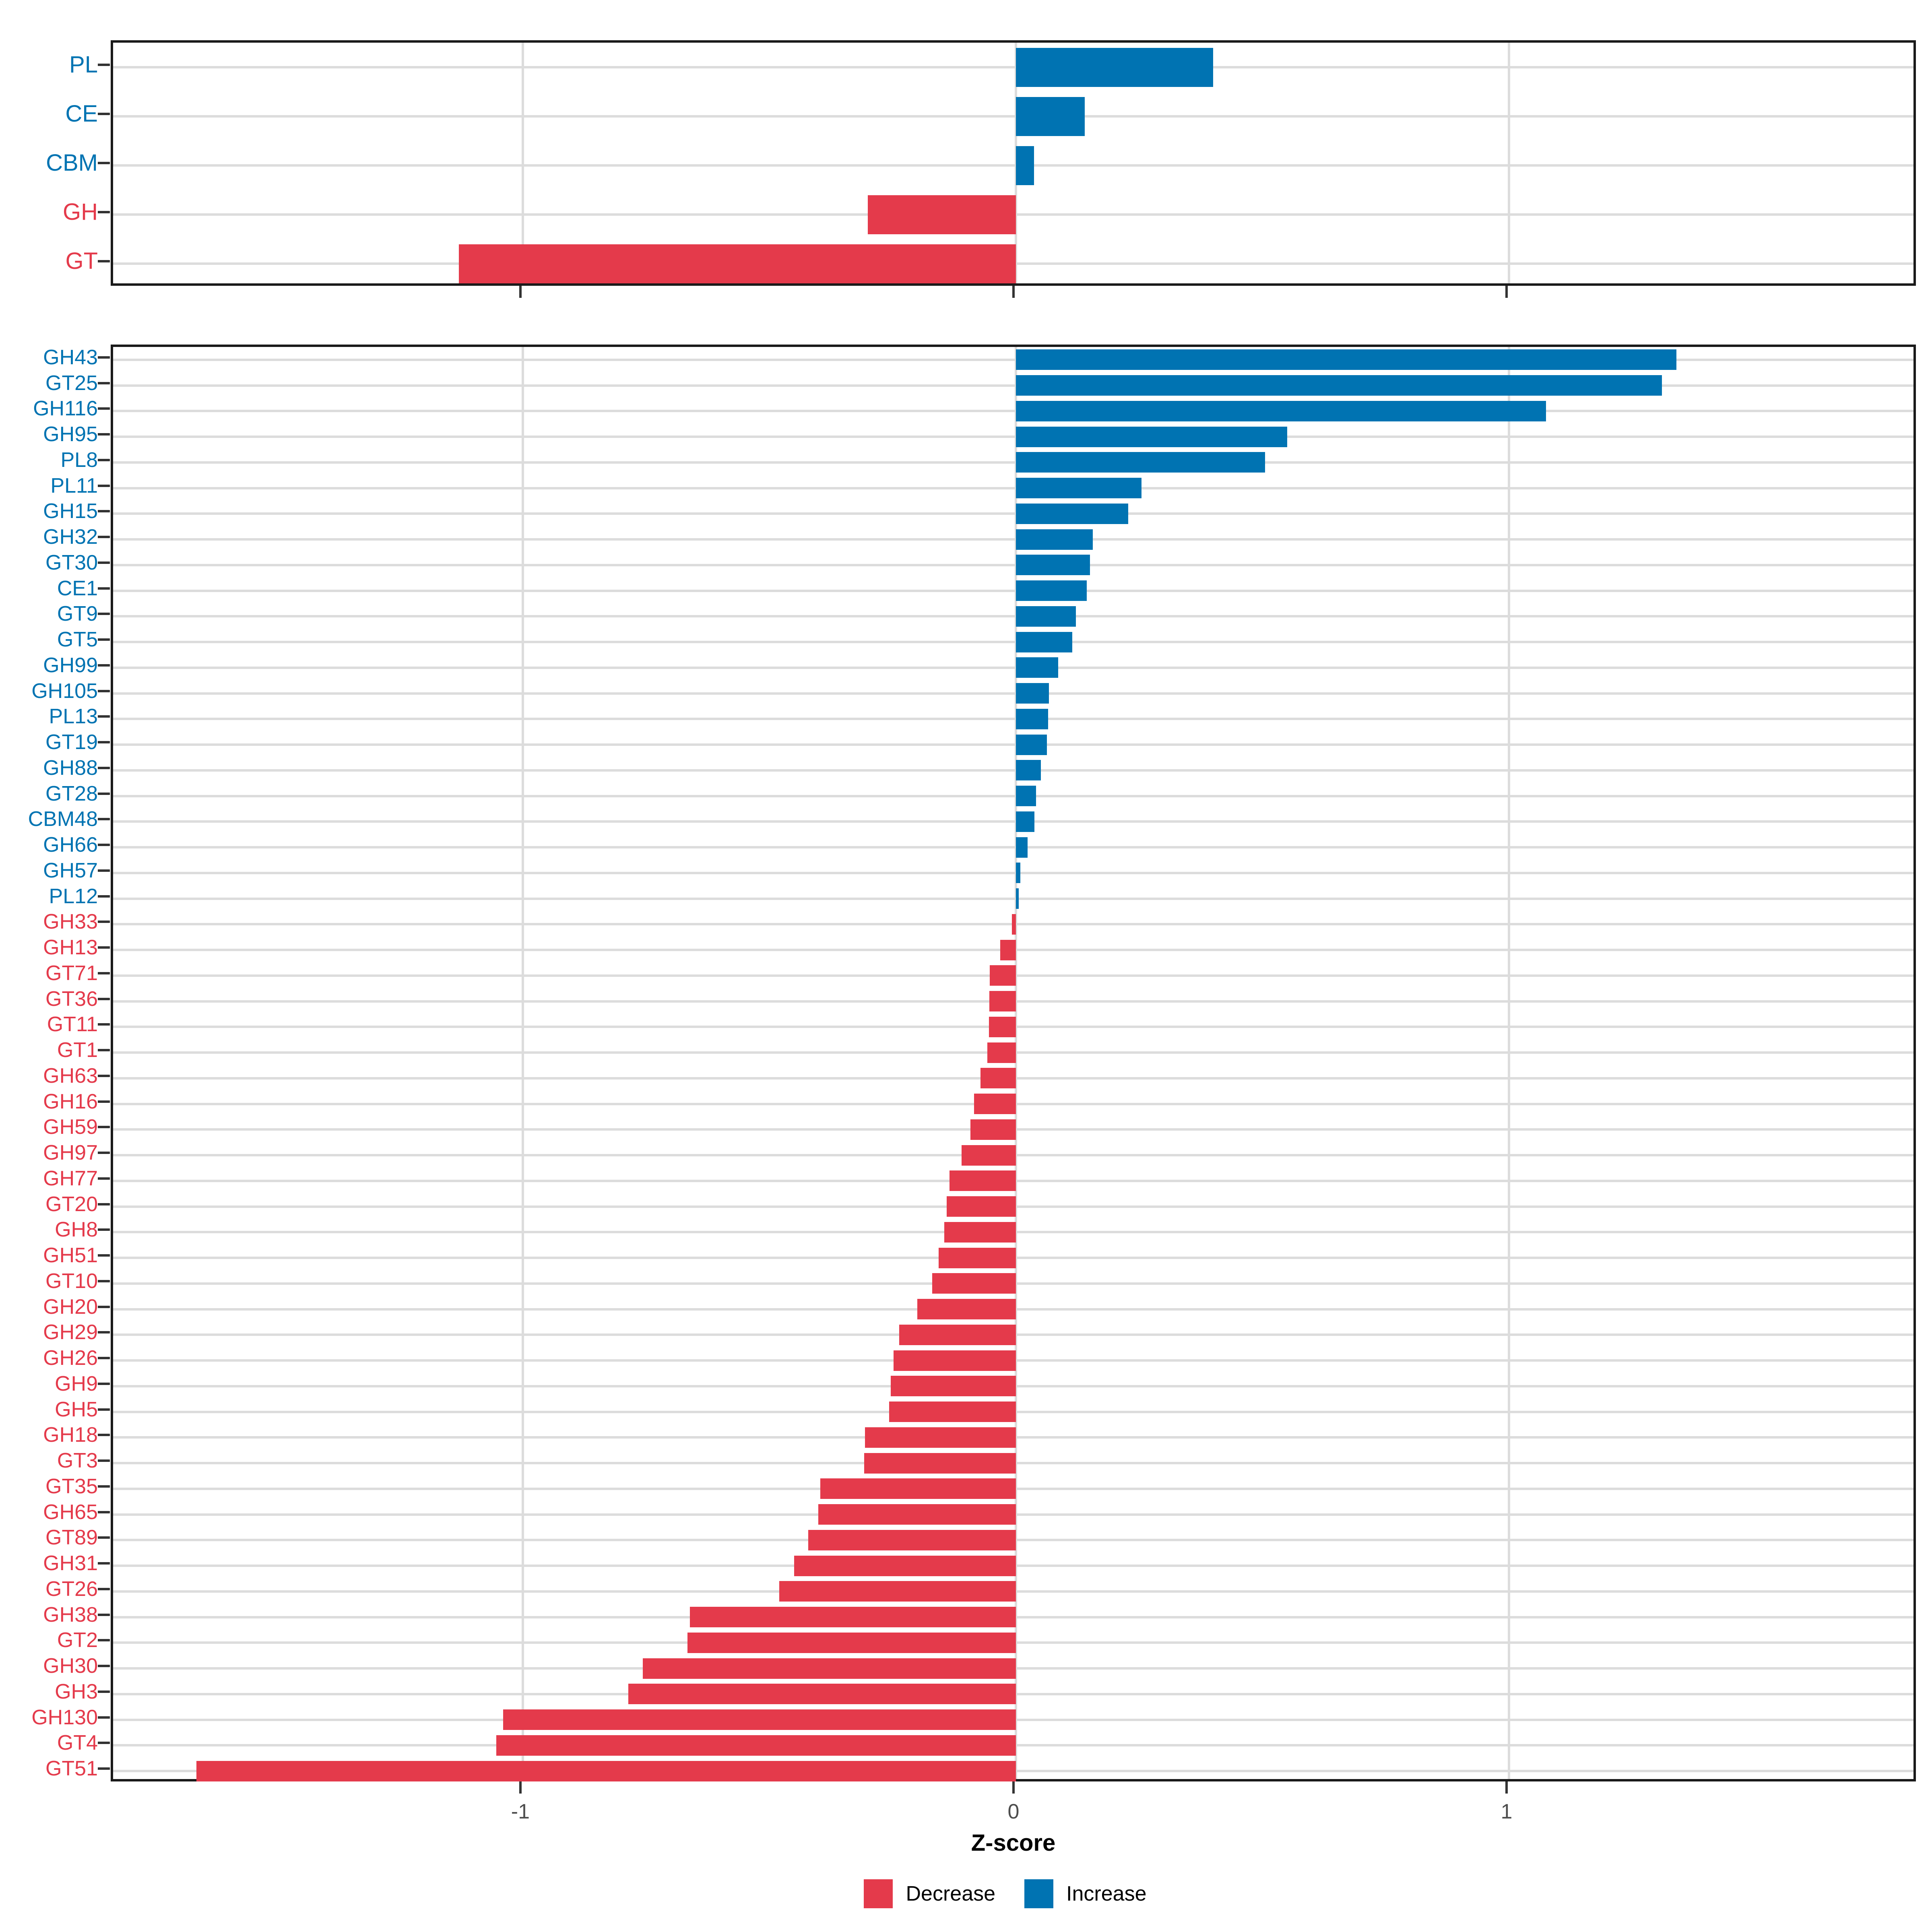  Describe the element at coordinates (1013, 1843) in the screenshot. I see `x-axis-title: Z-score` at that location.